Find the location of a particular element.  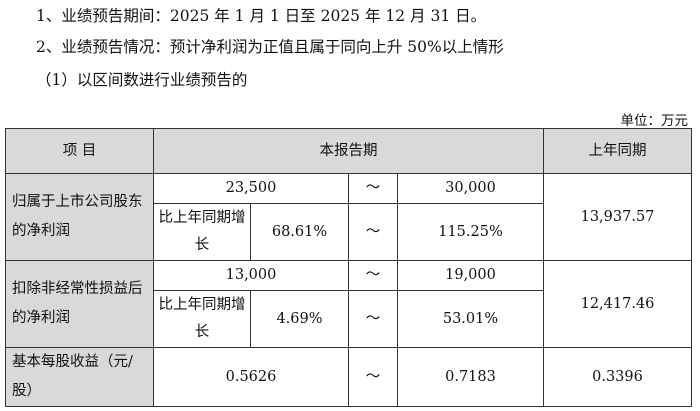

growth-low: 68.61% is located at coordinates (299, 232).